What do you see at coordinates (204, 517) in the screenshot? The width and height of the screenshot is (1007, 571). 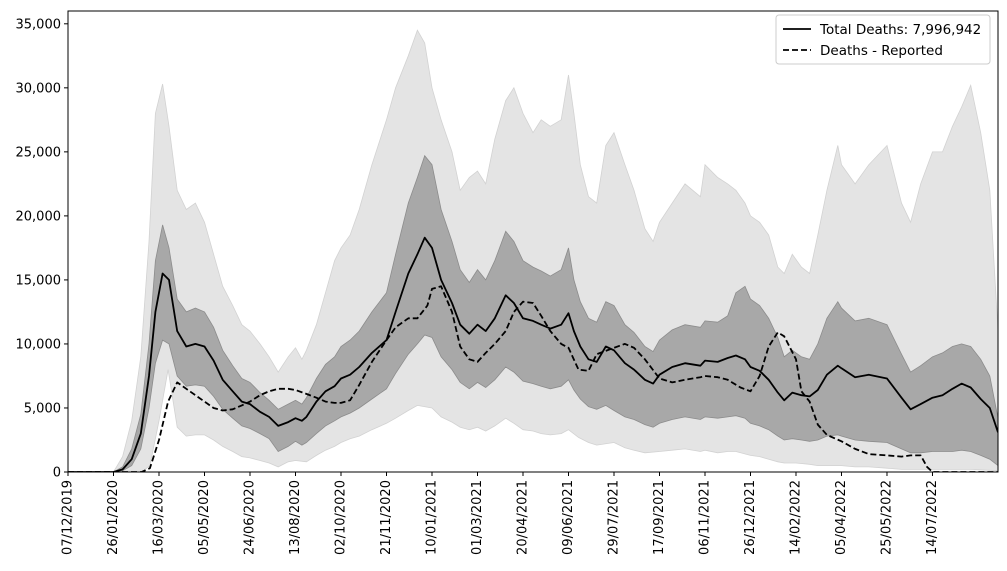 I see `x-tick-label: 05/05/2020` at bounding box center [204, 517].